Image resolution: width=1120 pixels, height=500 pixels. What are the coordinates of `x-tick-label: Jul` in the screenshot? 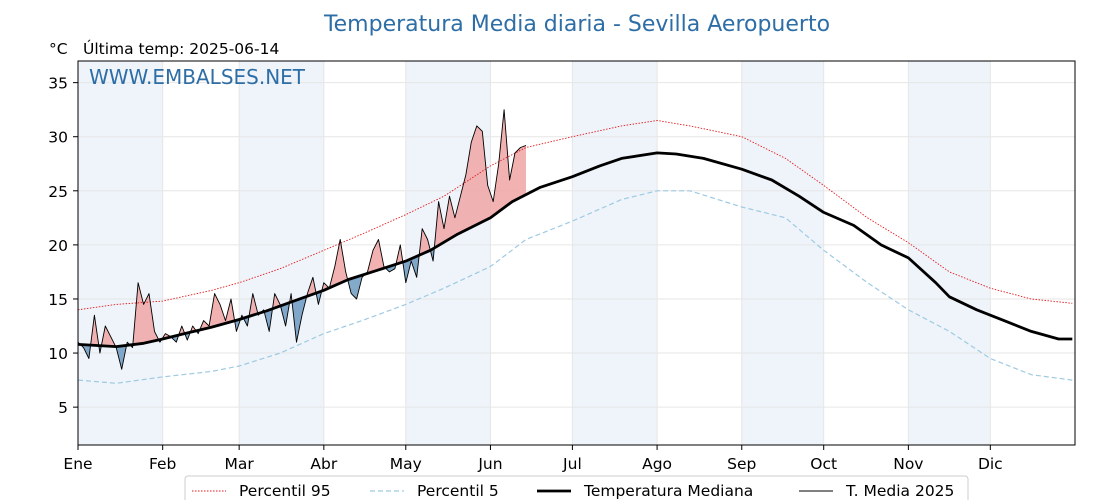 It's located at (572, 464).